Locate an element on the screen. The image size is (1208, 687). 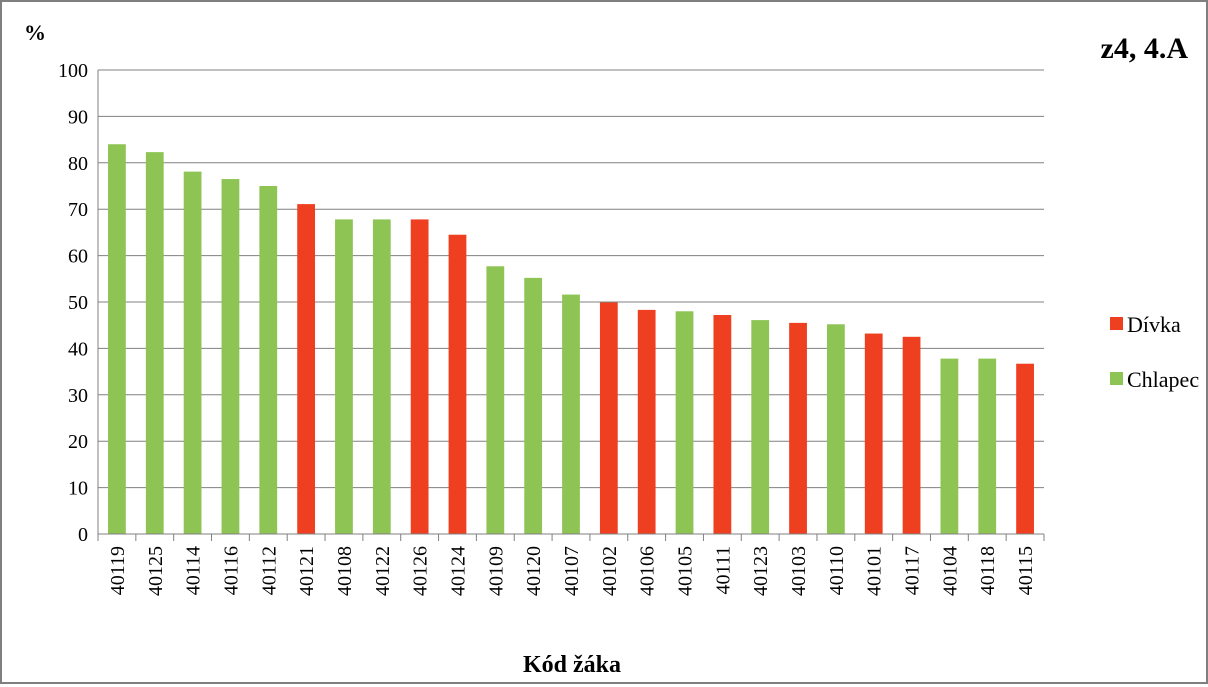
x-tick-label: 40110 is located at coordinates (837, 570).